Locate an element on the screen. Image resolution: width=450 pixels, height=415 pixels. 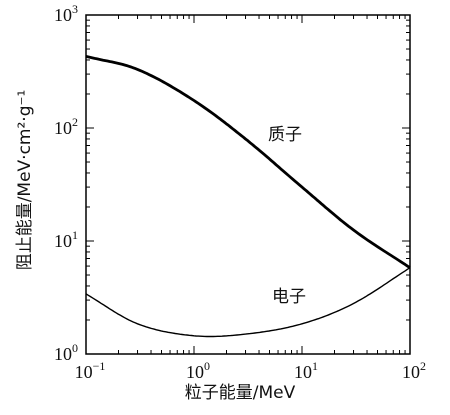
x-tick-label: 10⁻¹ is located at coordinates (90, 370).